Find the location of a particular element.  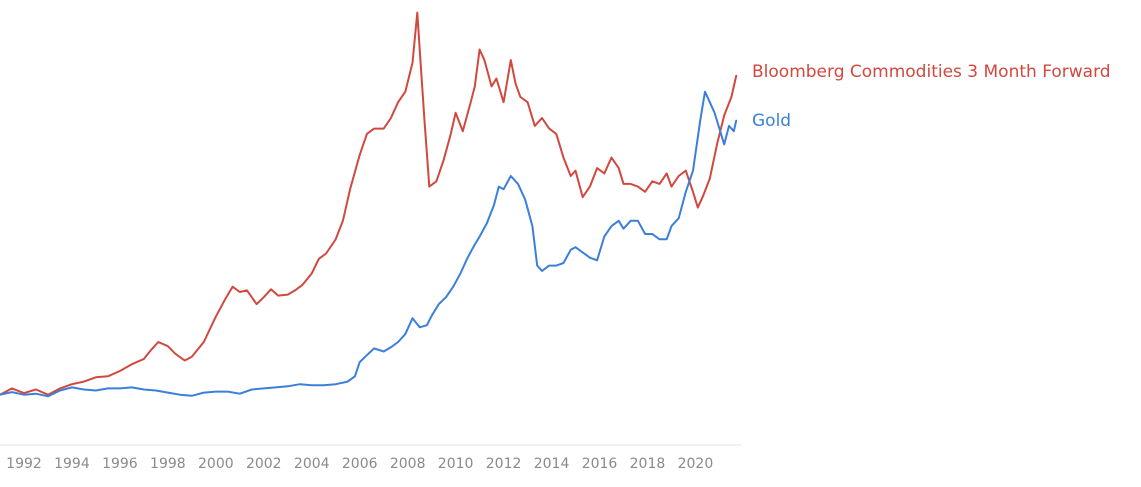

x-tick-label-1992: 1992 is located at coordinates (24, 464).